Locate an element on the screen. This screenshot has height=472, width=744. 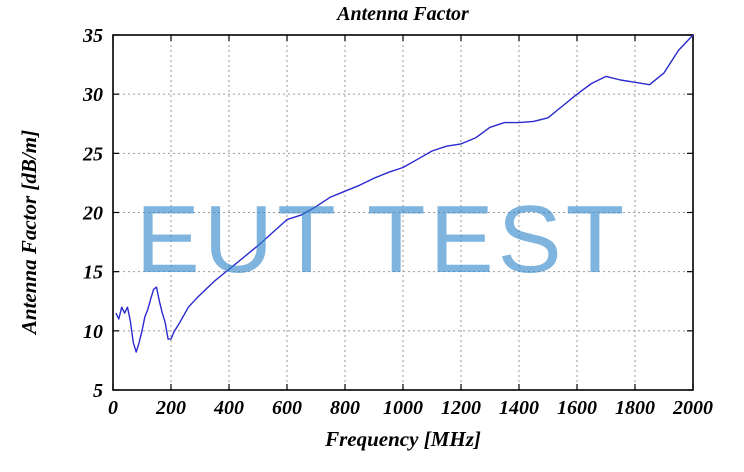
x-tick-label: 1200 is located at coordinates (461, 408).